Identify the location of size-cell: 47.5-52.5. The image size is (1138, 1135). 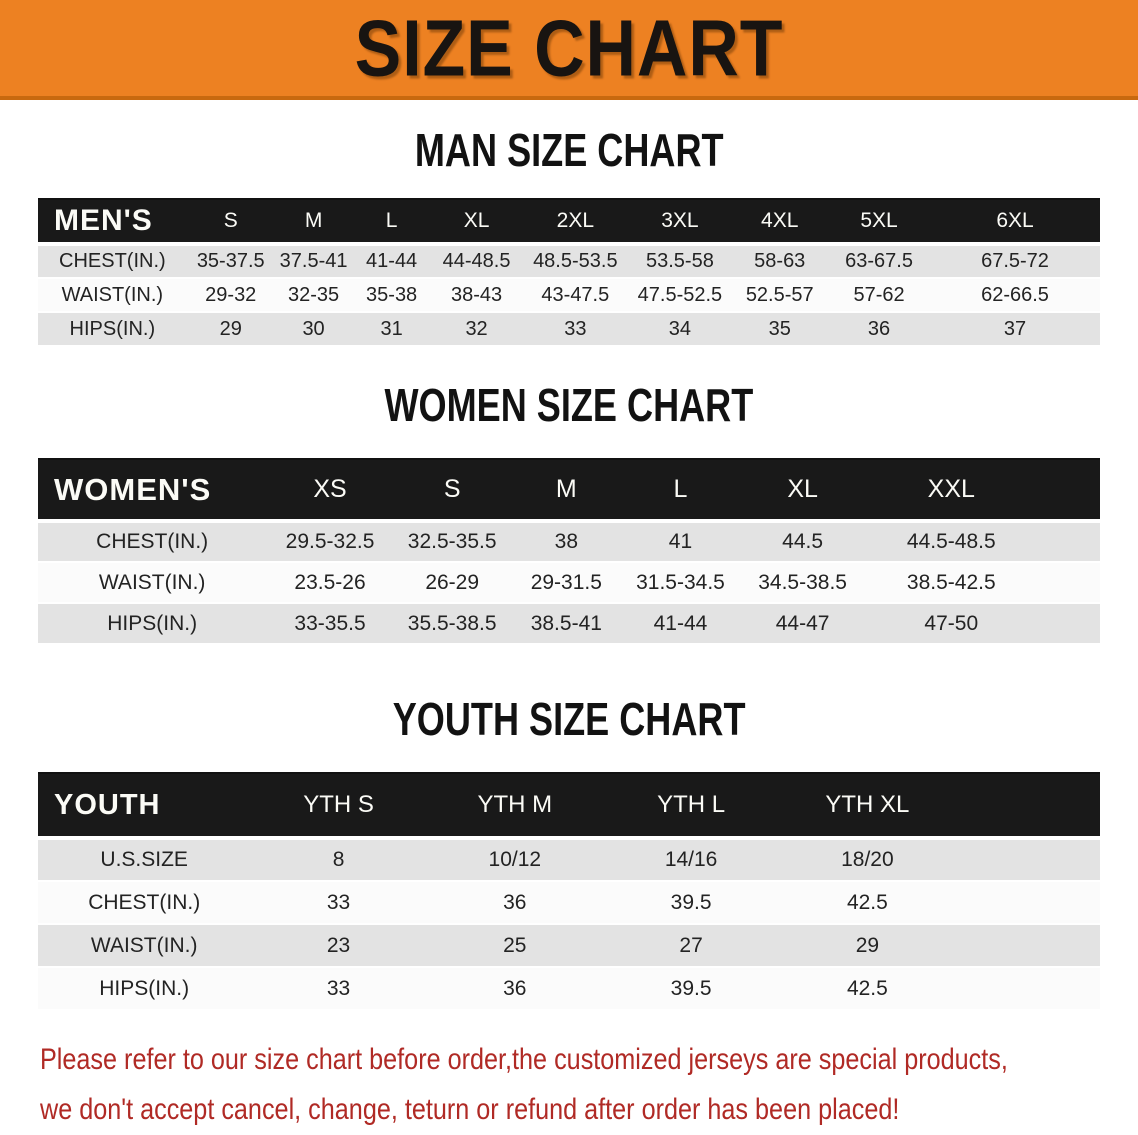
(680, 295).